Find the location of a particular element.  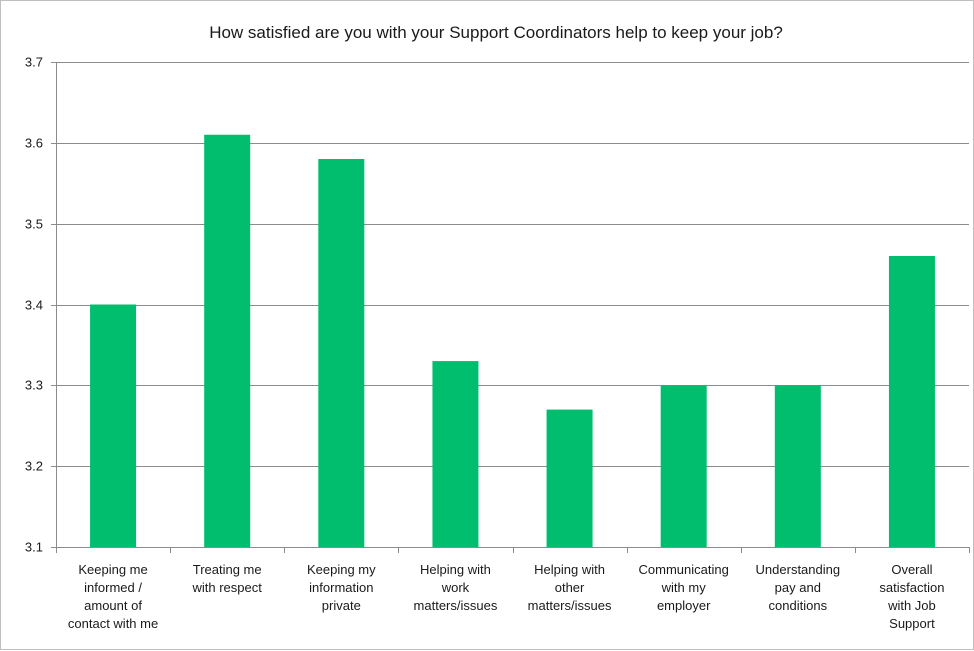

y-tick-label: 3.1 is located at coordinates (34, 547).